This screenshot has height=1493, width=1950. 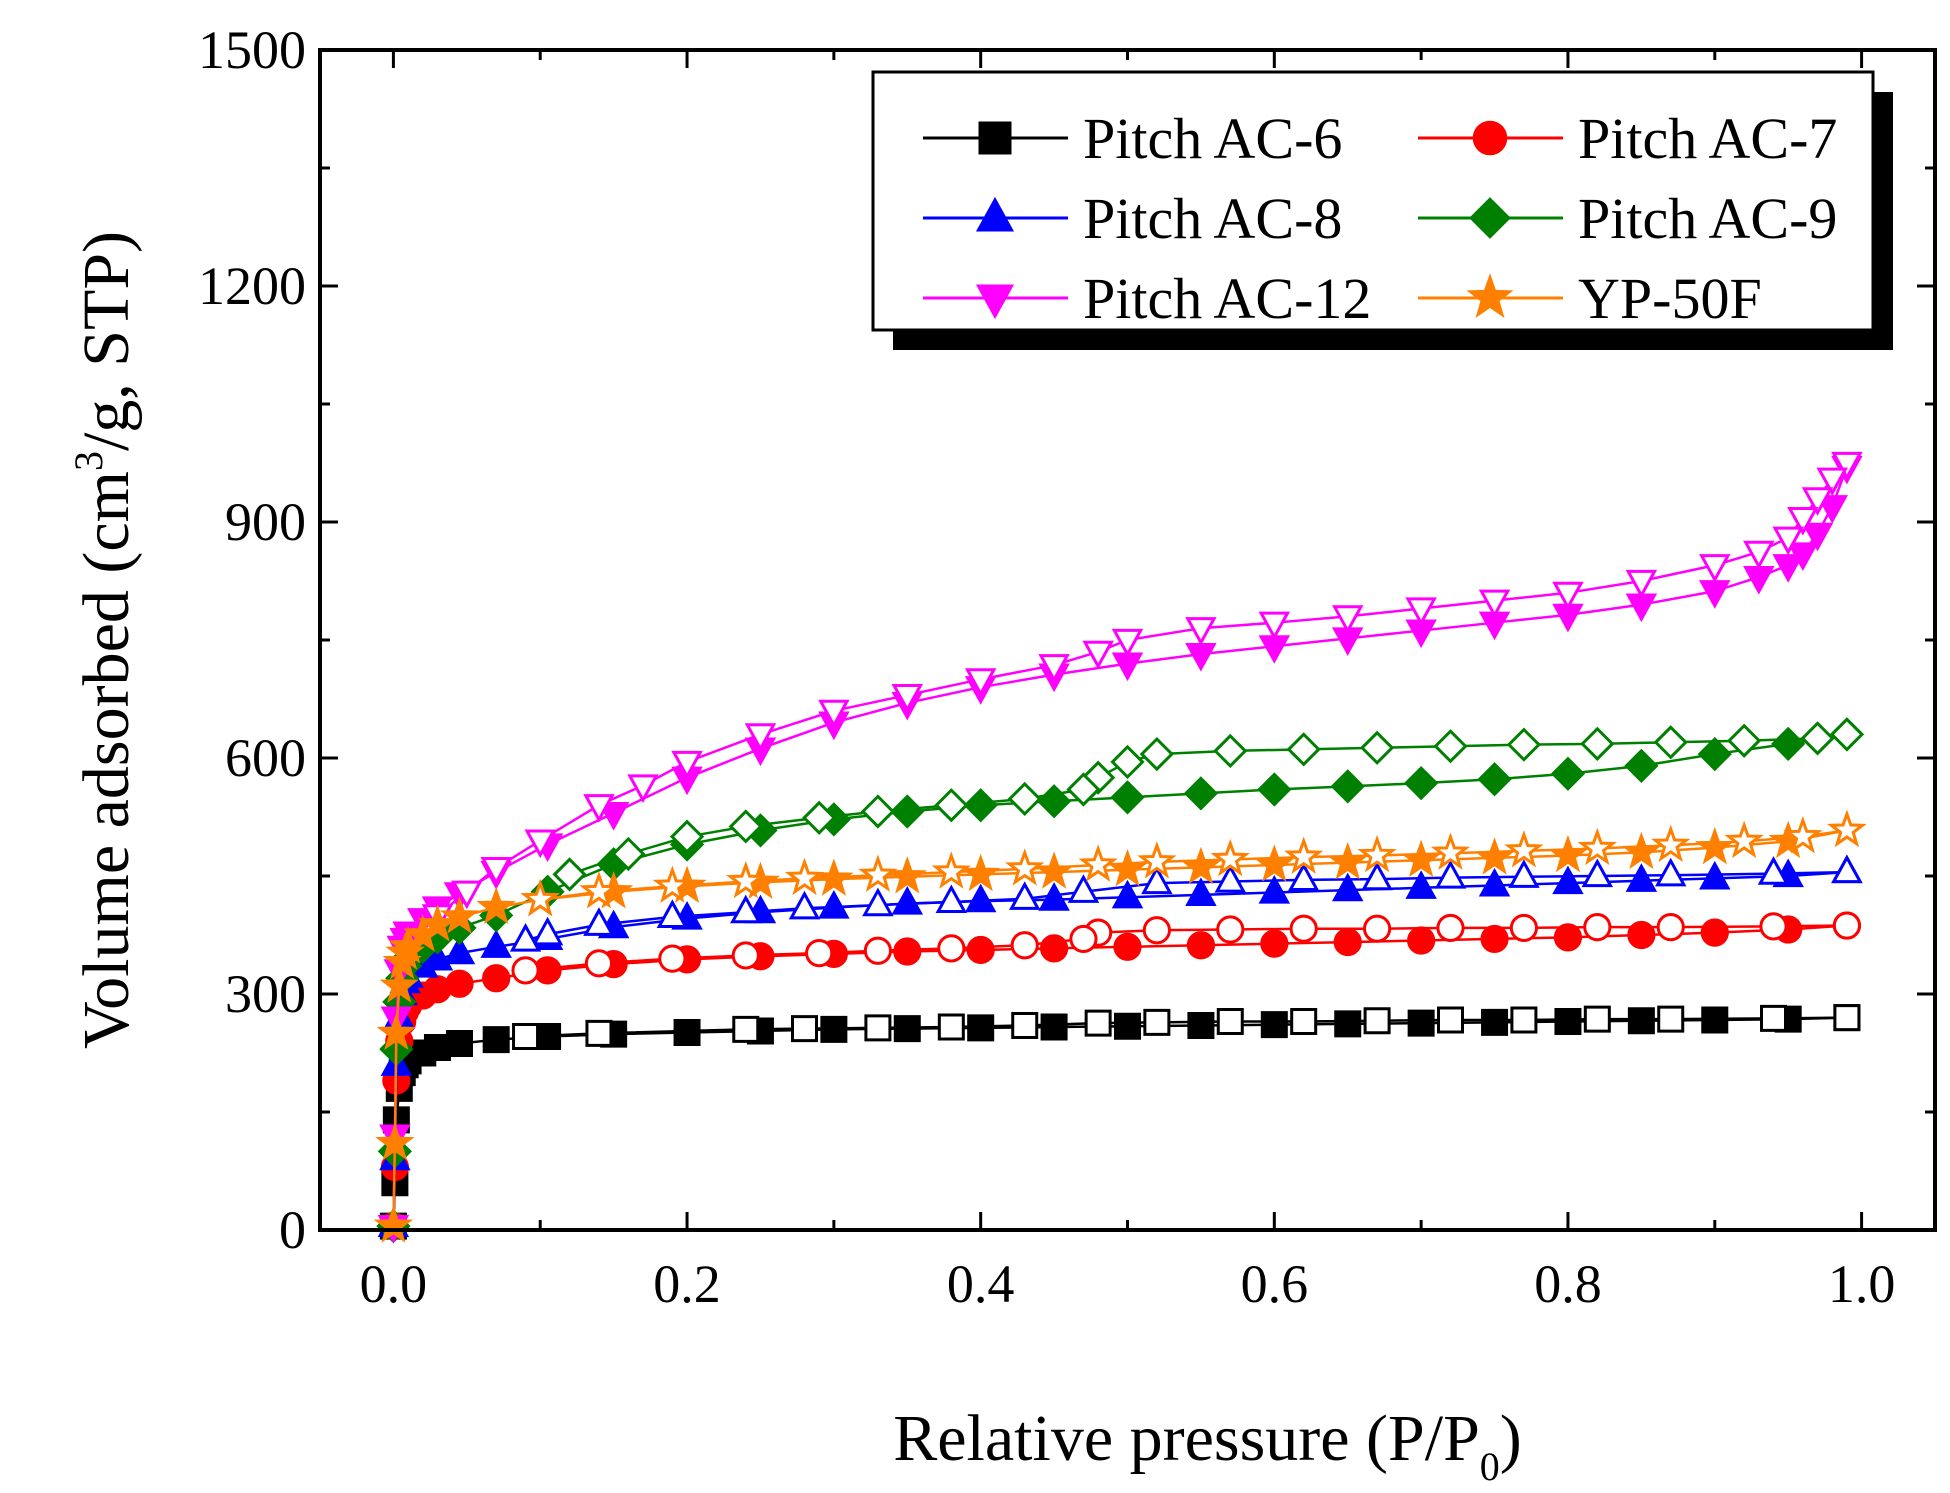 I want to click on legend-label: Pitch AC-8, so click(x=1212, y=218).